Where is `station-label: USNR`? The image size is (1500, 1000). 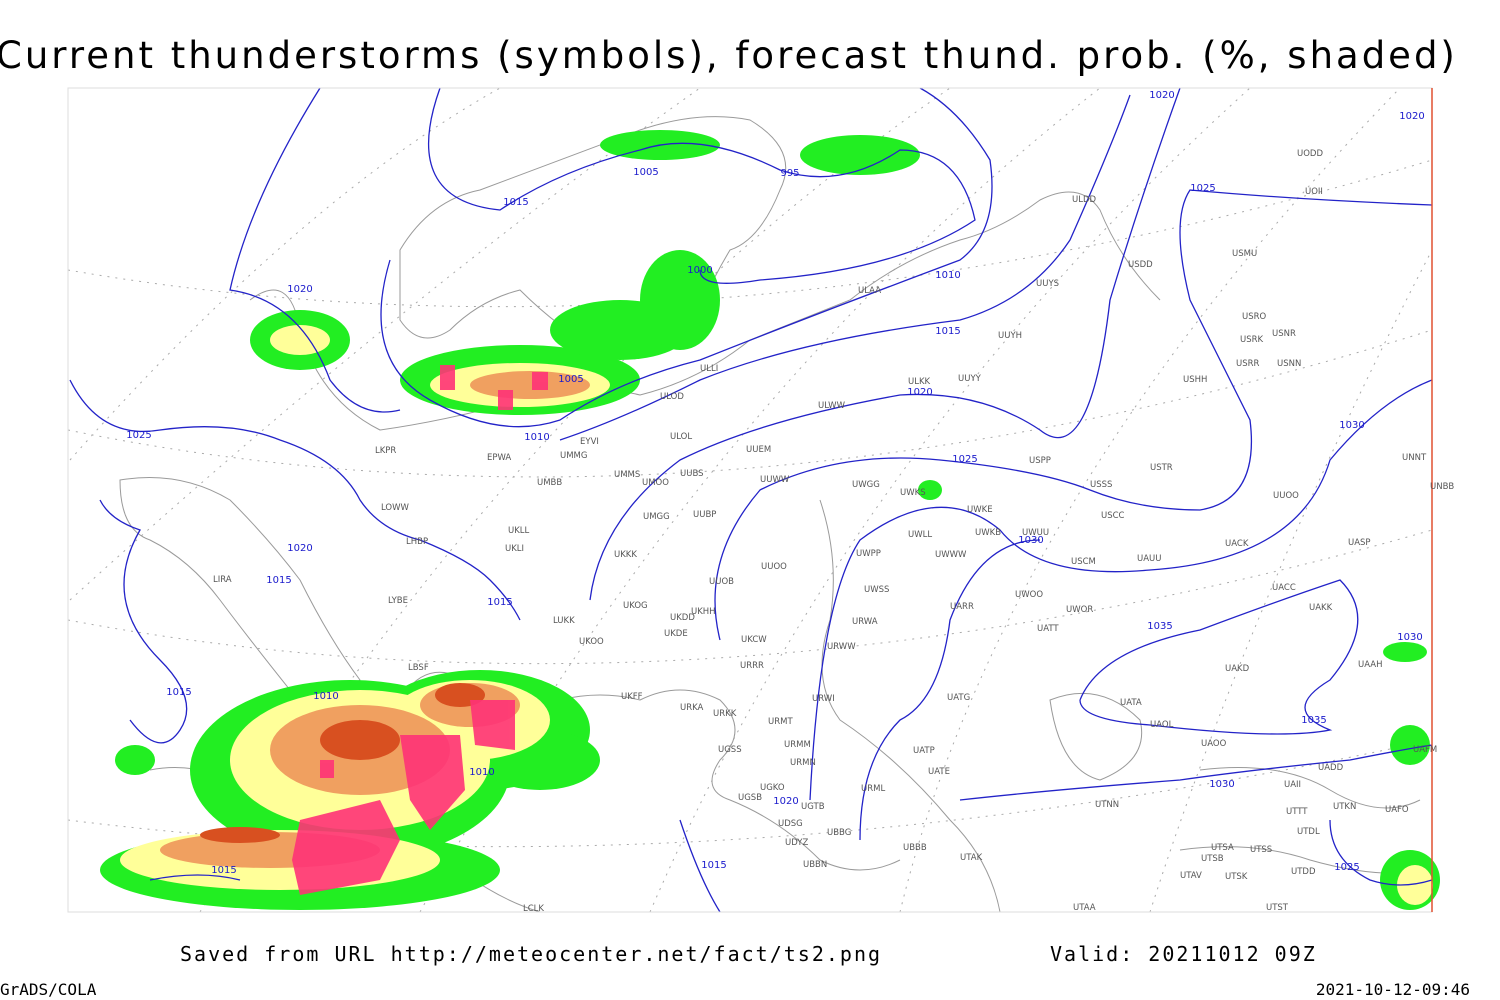
station-label: USNR is located at coordinates (1284, 334).